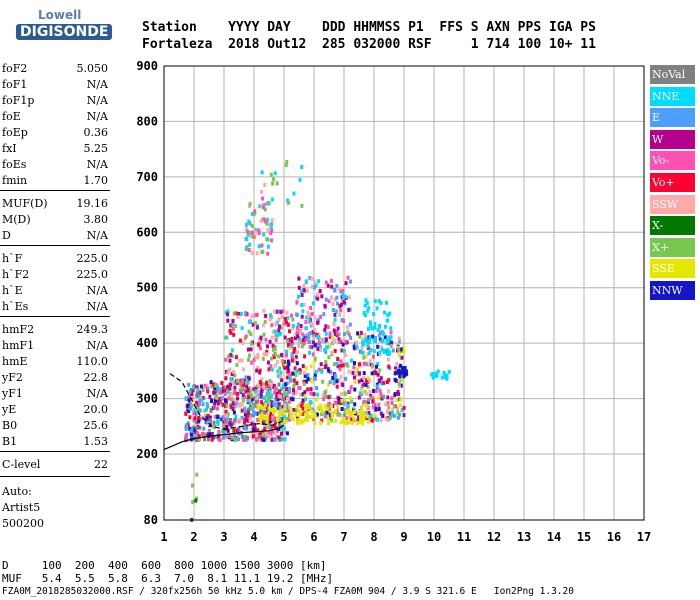 The height and width of the screenshot is (600, 700). Describe the element at coordinates (405, 537) in the screenshot. I see `x-tick-labels: 1 2 3 4 5 6 7 8 9 10 11 12 13 14 15 16 17` at that location.